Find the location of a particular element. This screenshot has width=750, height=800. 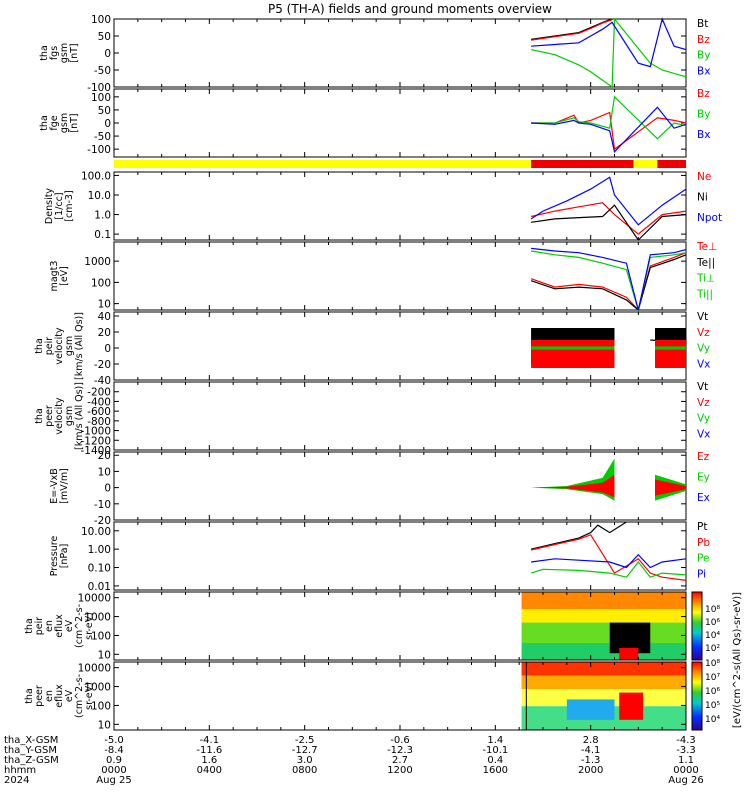

y-axis-label: fge is located at coordinates (54, 122).